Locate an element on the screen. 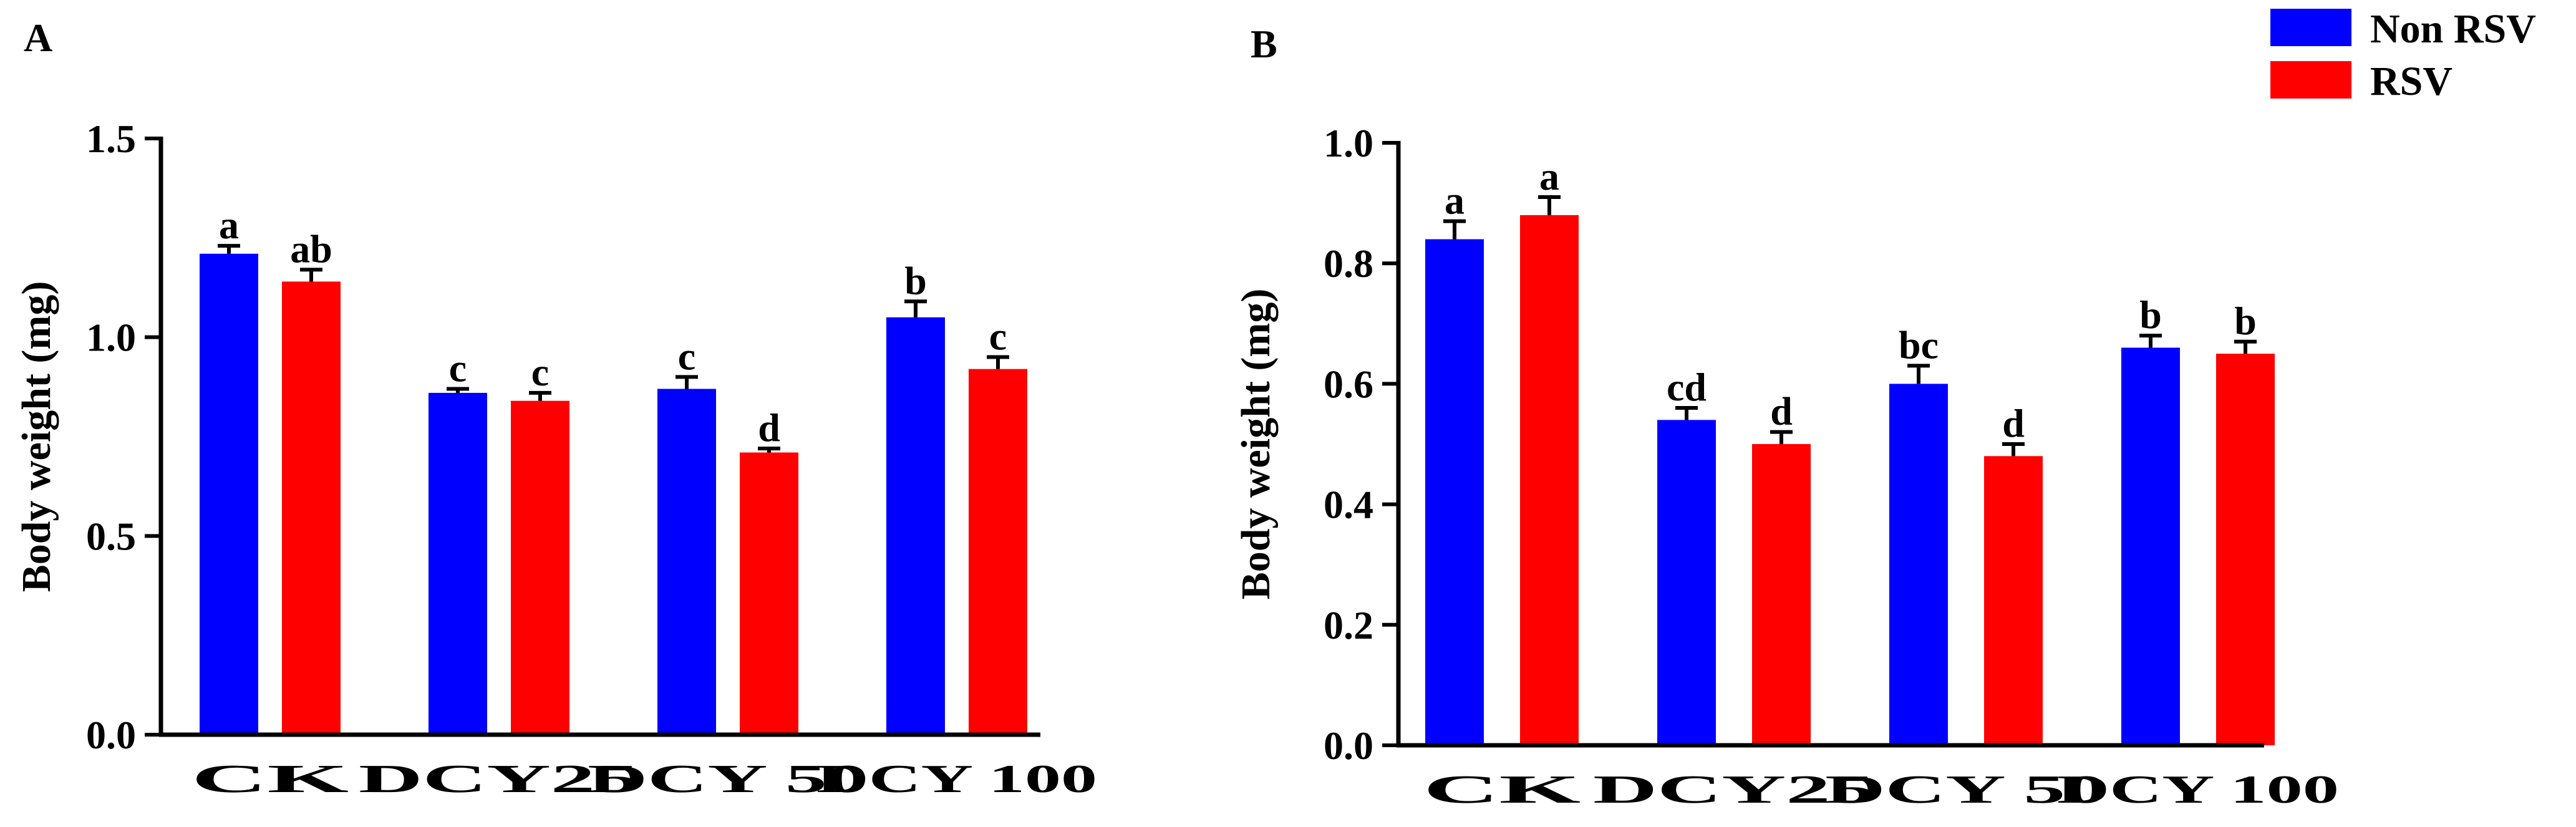  panel-b-y-tick-label: 0.8 is located at coordinates (1348, 263).